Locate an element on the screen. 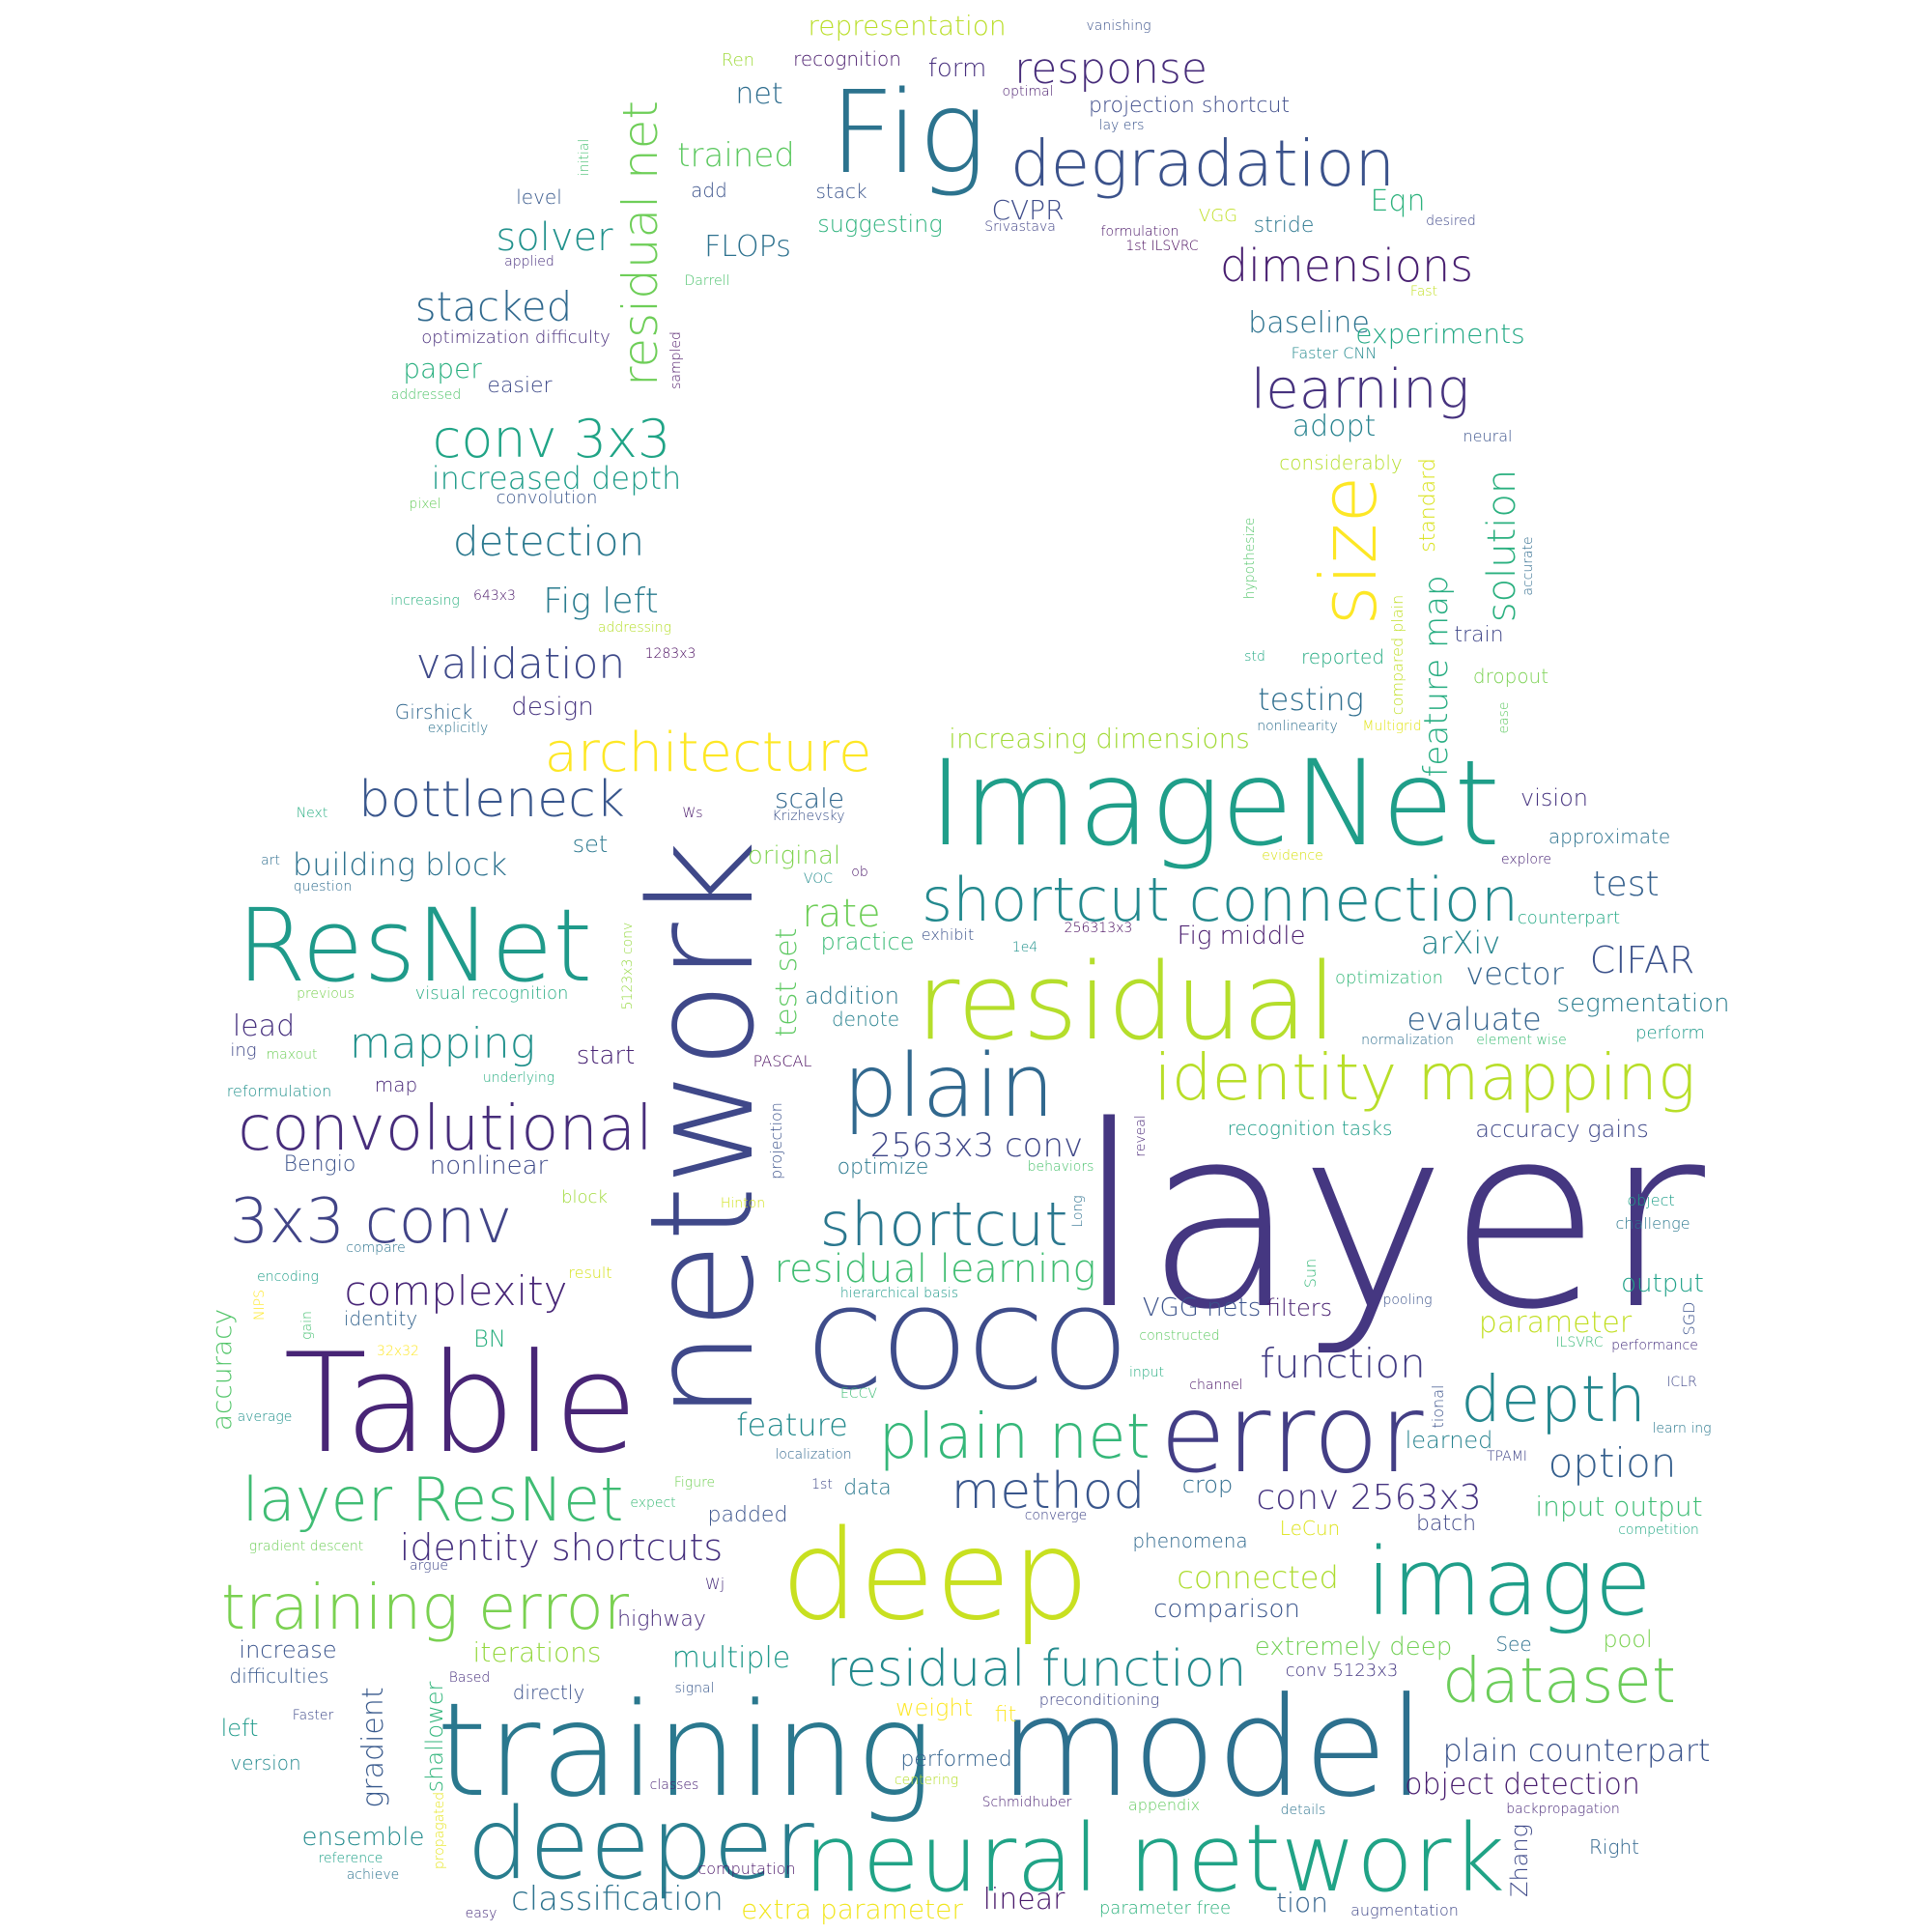 This screenshot has width=1932, height=1932. word-conv-3x3: conv 3x3 is located at coordinates (551, 439).